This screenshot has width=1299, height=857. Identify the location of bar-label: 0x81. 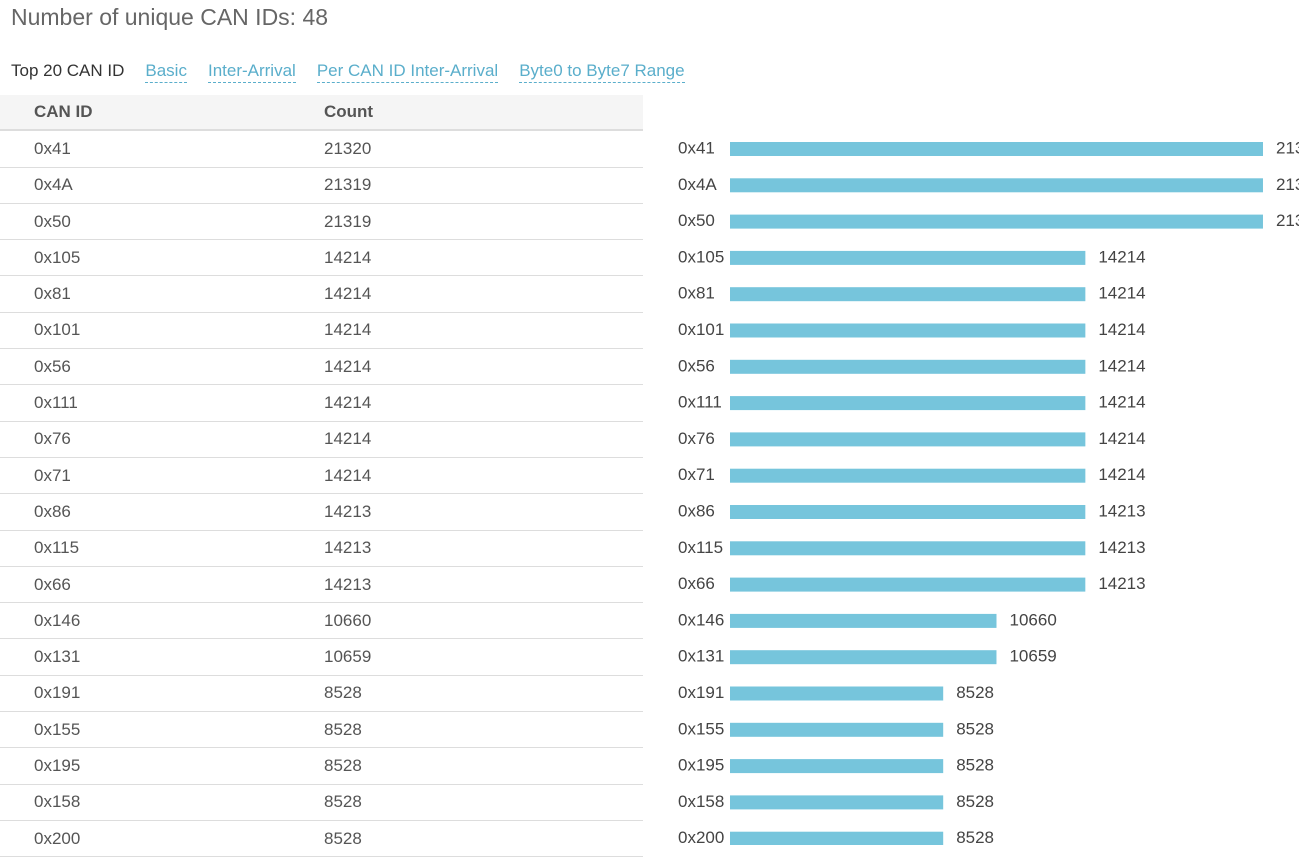
(696, 293).